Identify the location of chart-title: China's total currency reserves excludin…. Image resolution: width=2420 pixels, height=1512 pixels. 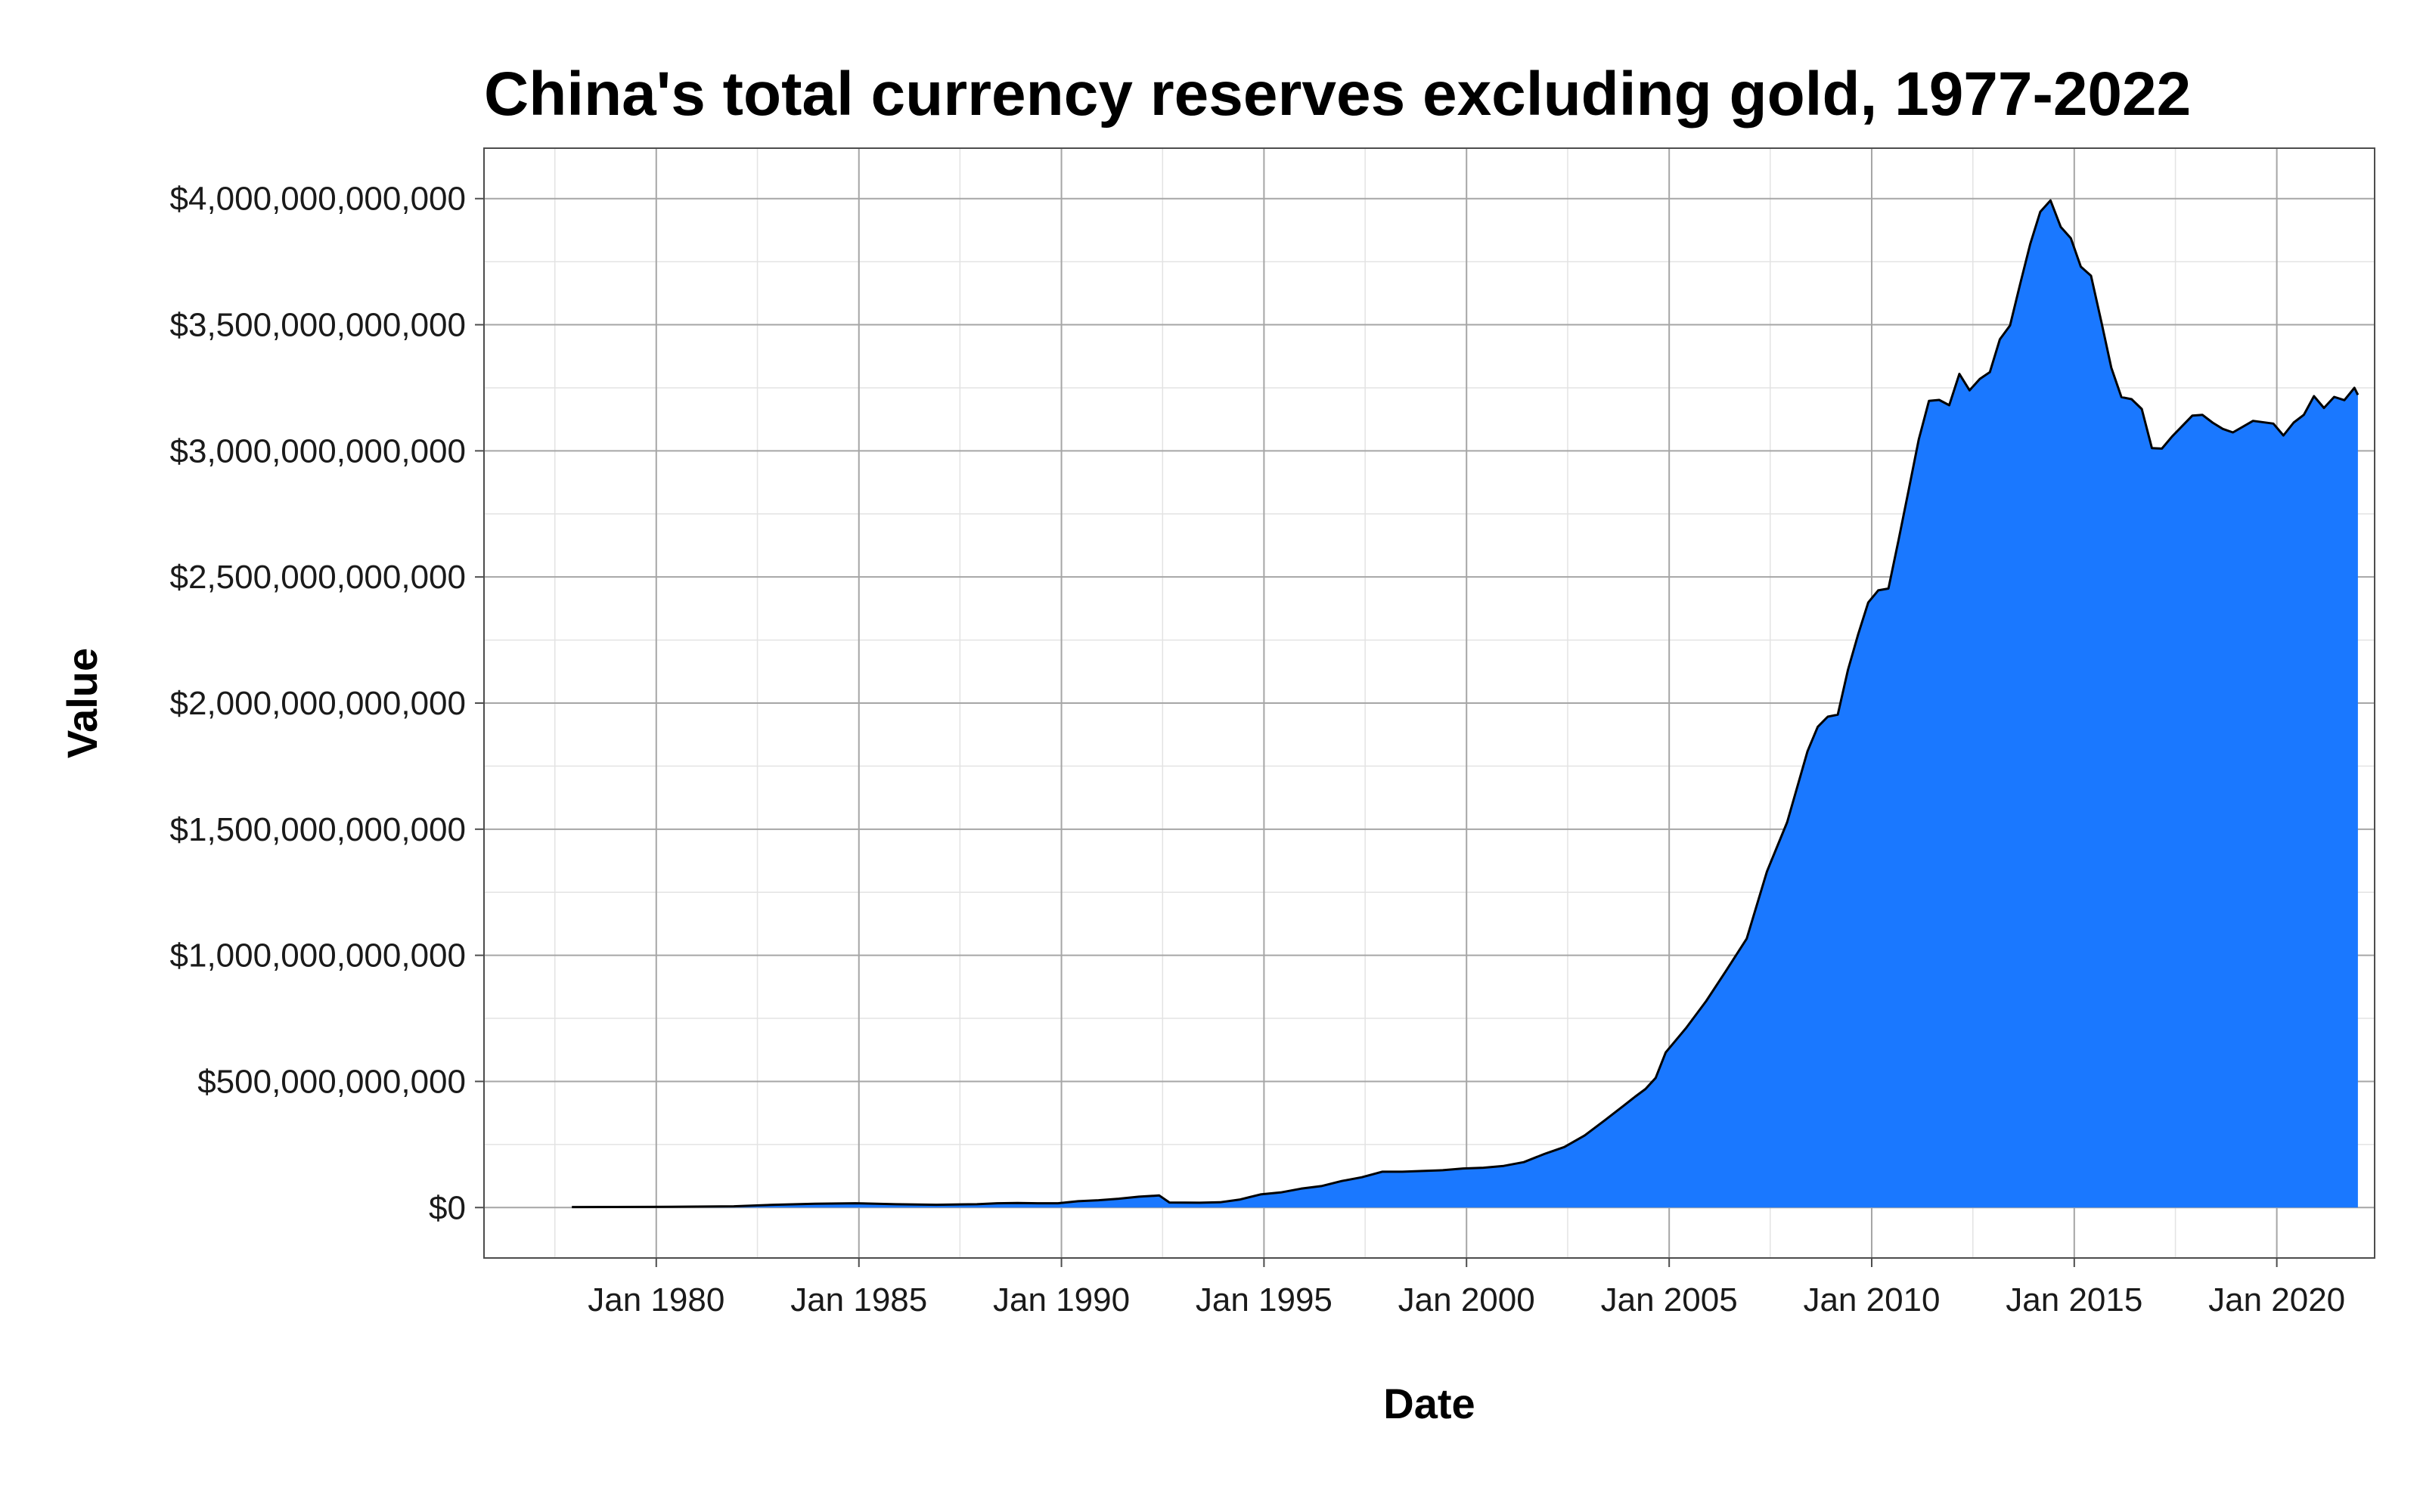
(1337, 94).